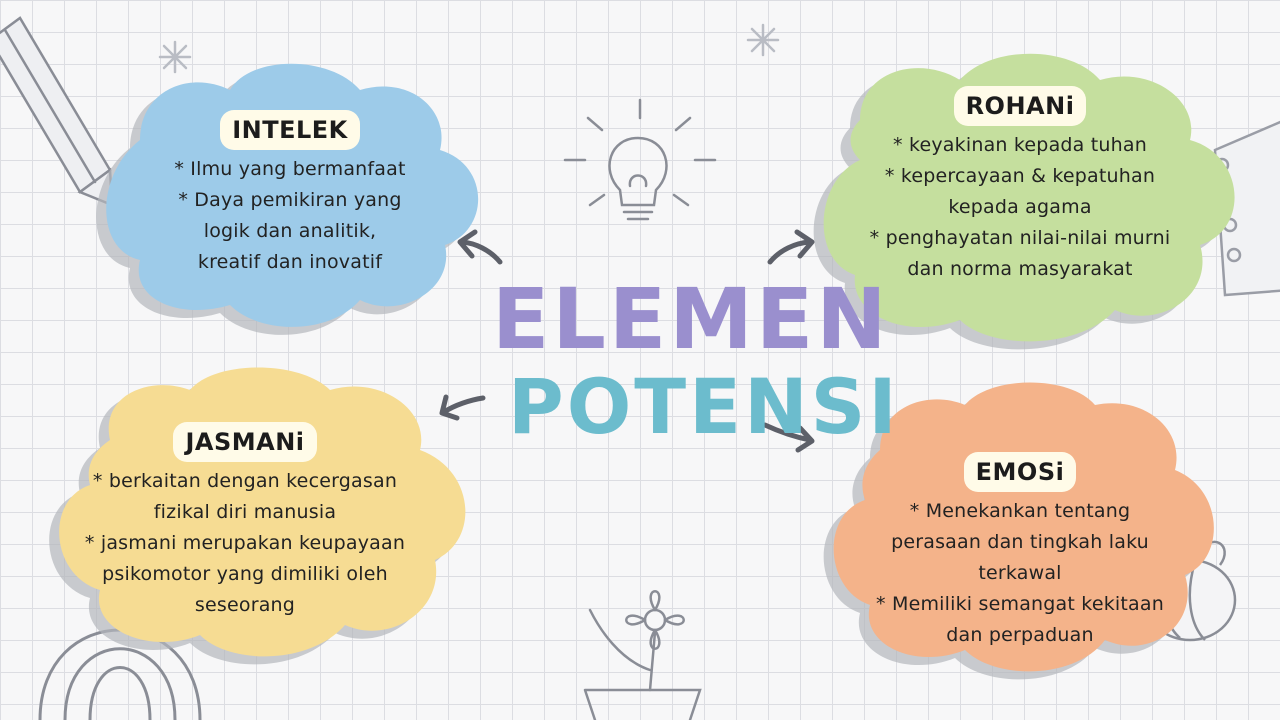 This screenshot has height=720, width=1280. I want to click on intelek-cloud-shape, so click(287, 199).